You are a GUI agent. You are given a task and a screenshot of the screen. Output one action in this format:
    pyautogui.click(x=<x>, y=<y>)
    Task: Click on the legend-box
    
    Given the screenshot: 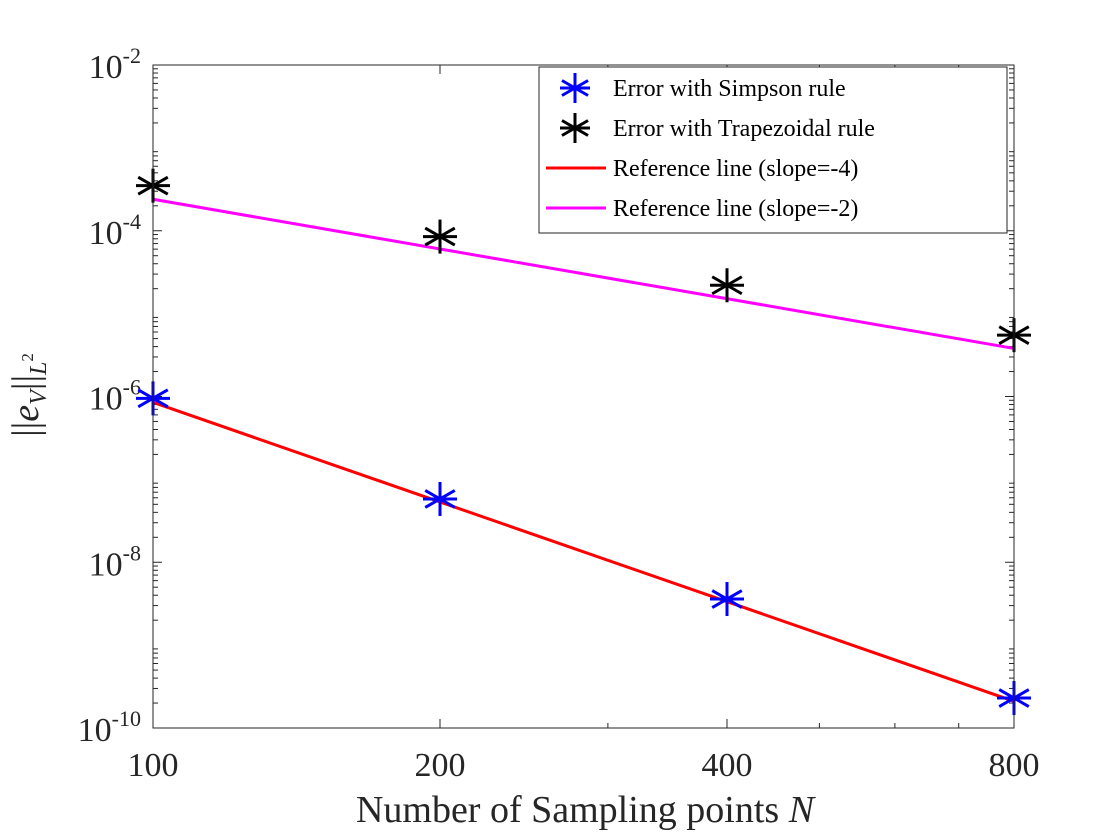 What is the action you would take?
    pyautogui.click(x=773, y=150)
    